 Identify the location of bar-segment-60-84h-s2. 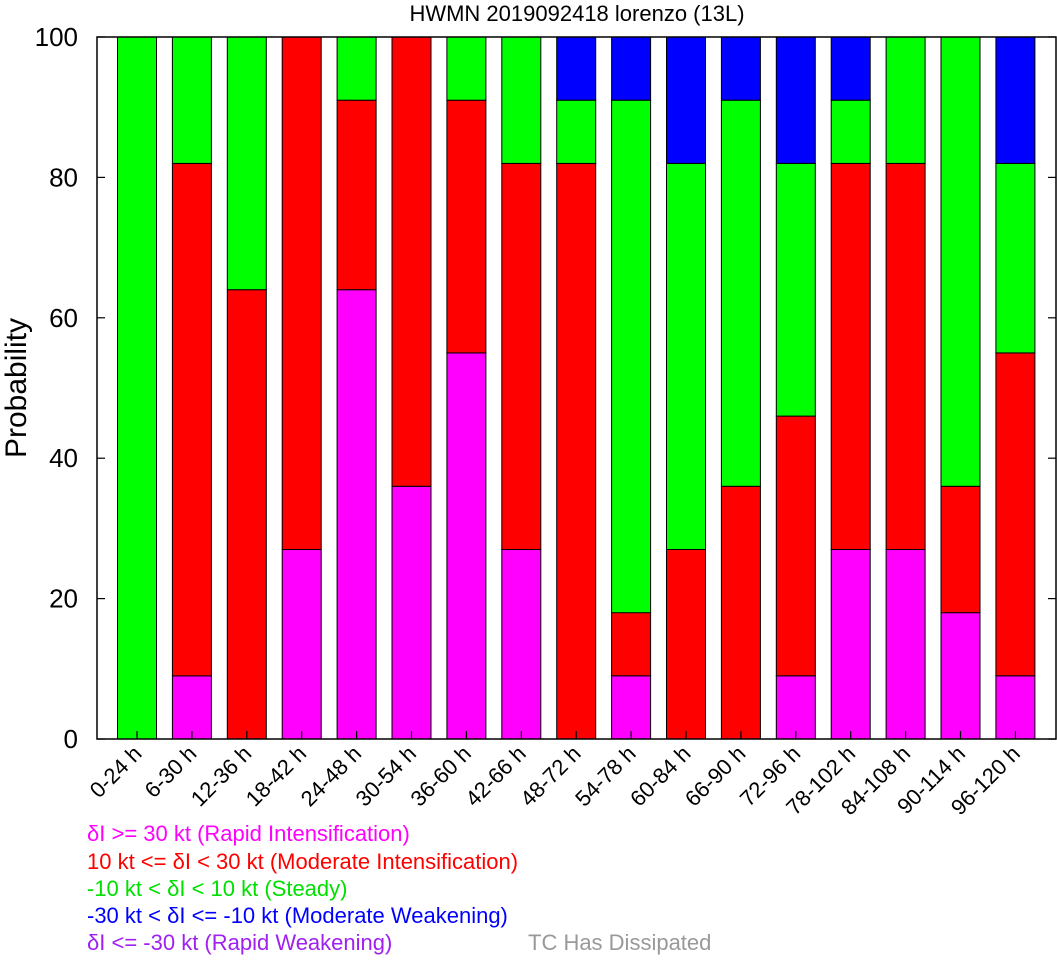
(686, 356).